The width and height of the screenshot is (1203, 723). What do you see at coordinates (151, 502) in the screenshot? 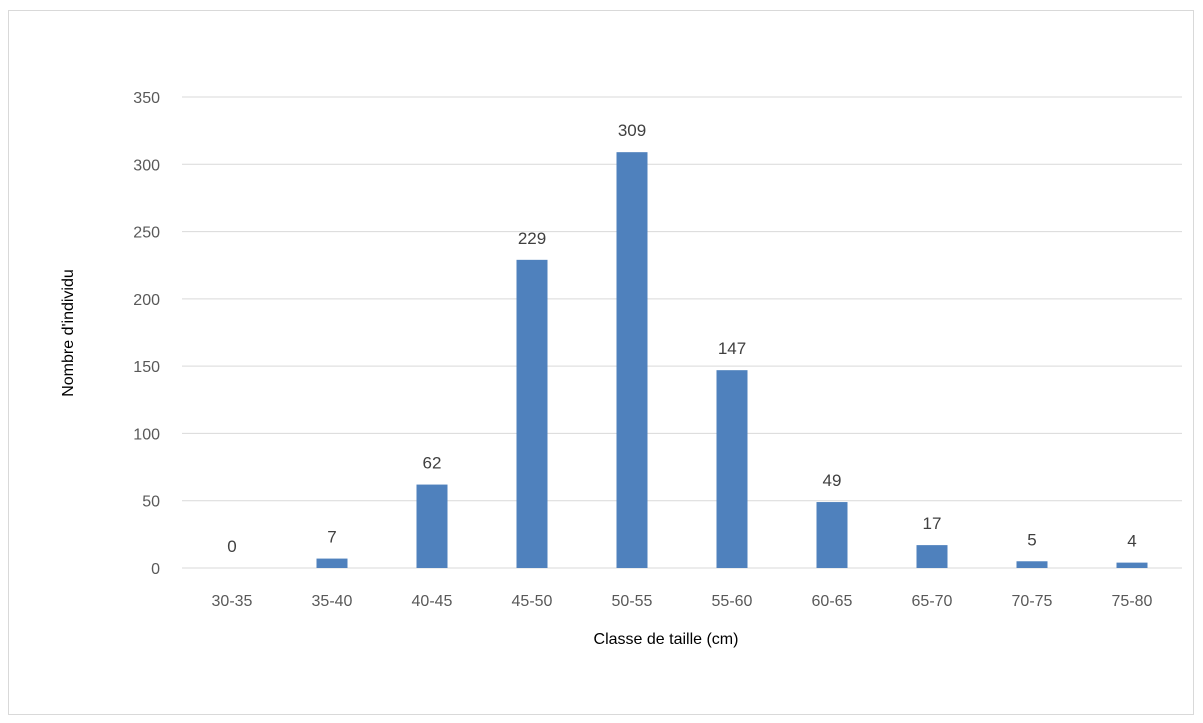
I see `y-tick-label: 50` at bounding box center [151, 502].